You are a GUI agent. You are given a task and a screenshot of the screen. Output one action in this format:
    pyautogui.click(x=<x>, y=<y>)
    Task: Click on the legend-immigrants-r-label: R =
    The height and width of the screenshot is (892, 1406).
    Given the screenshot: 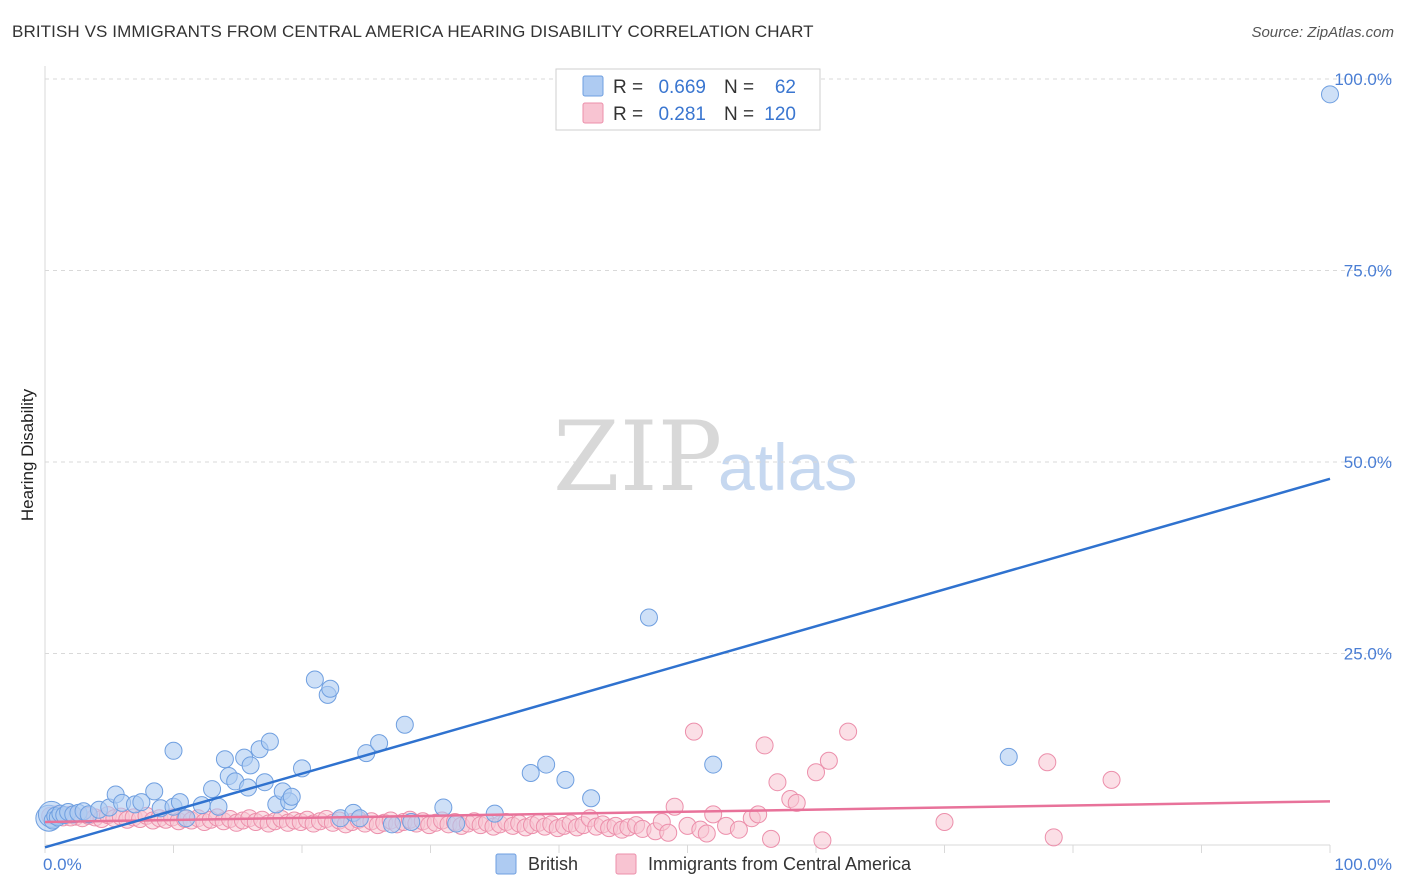 What is the action you would take?
    pyautogui.click(x=628, y=114)
    